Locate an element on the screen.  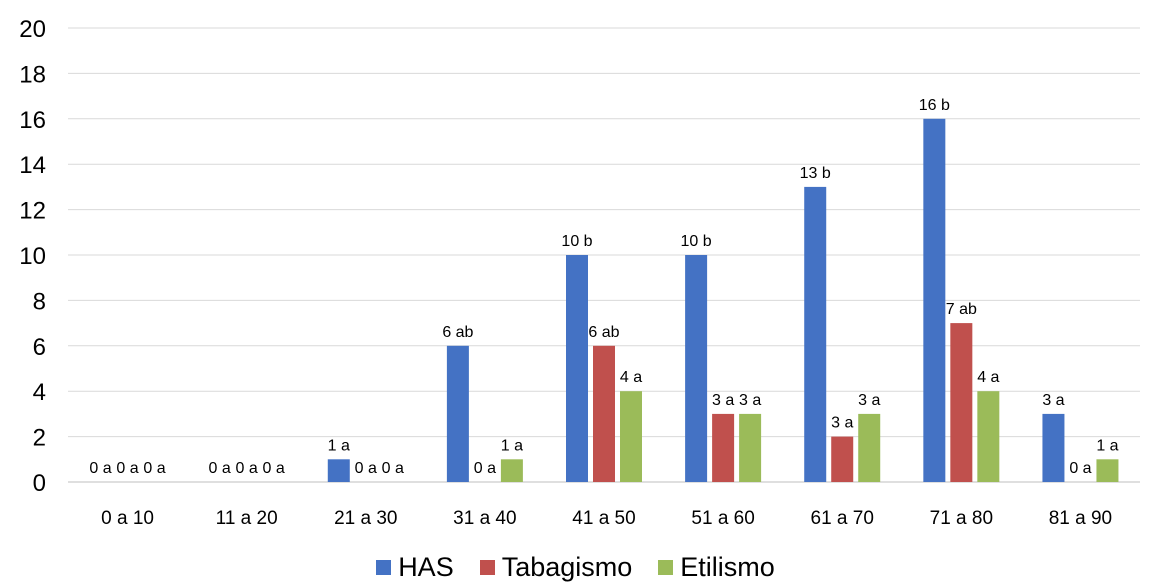
legend-item-tabagismo: Tabagismo is located at coordinates (556, 567).